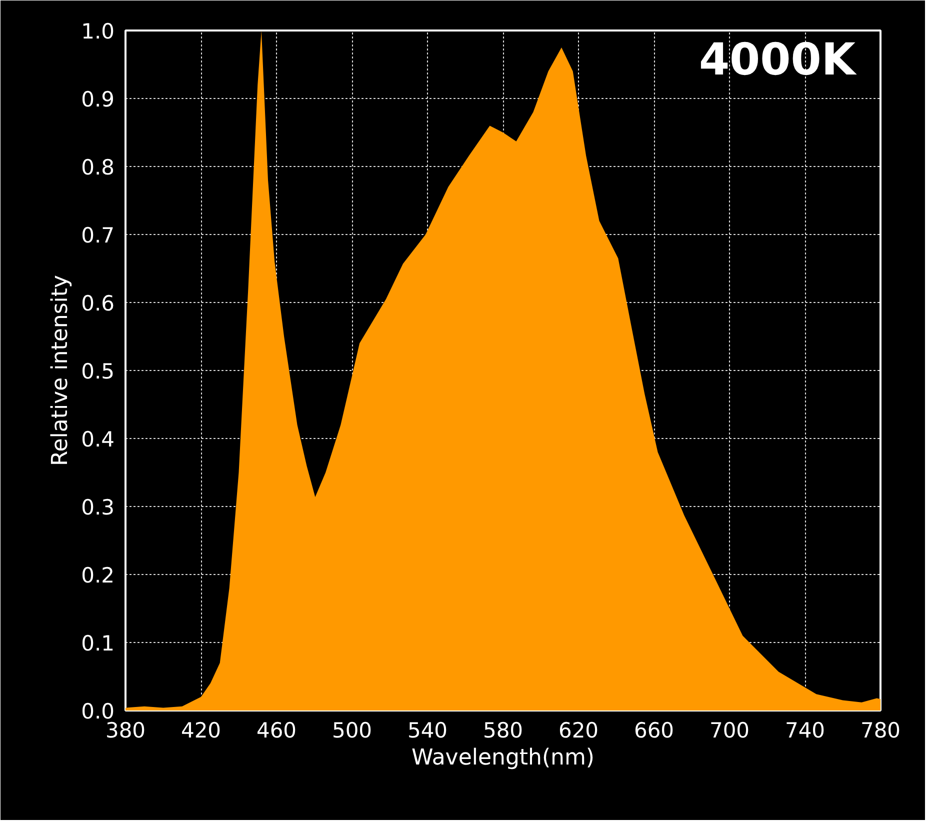 Image resolution: width=931 pixels, height=827 pixels. I want to click on x-tick-label: 460, so click(276, 730).